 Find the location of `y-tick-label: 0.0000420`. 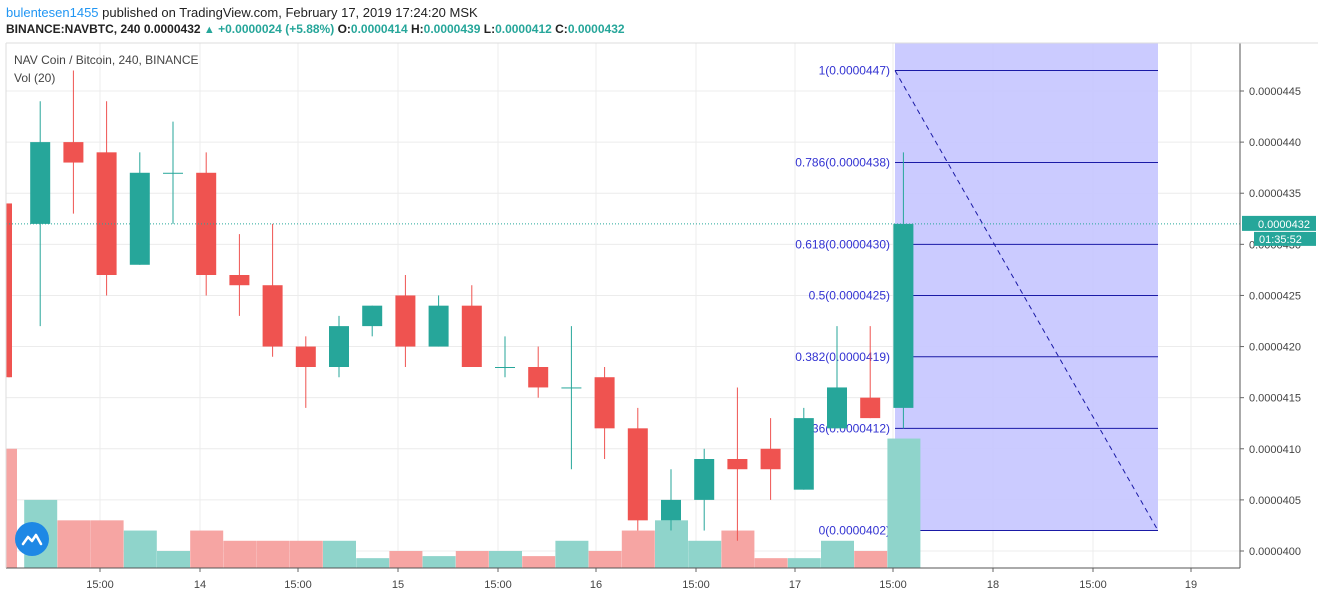

y-tick-label: 0.0000420 is located at coordinates (1275, 348).